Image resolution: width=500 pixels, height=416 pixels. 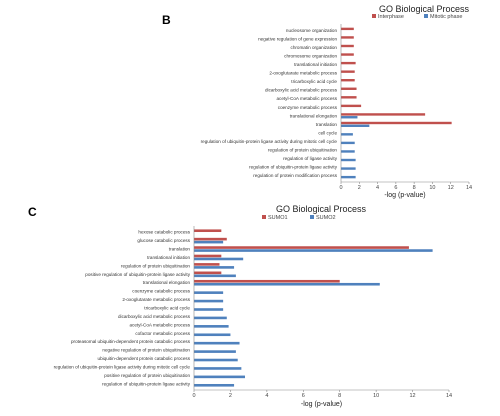 What do you see at coordinates (359, 188) in the screenshot?
I see `x-tick-label: 2` at bounding box center [359, 188].